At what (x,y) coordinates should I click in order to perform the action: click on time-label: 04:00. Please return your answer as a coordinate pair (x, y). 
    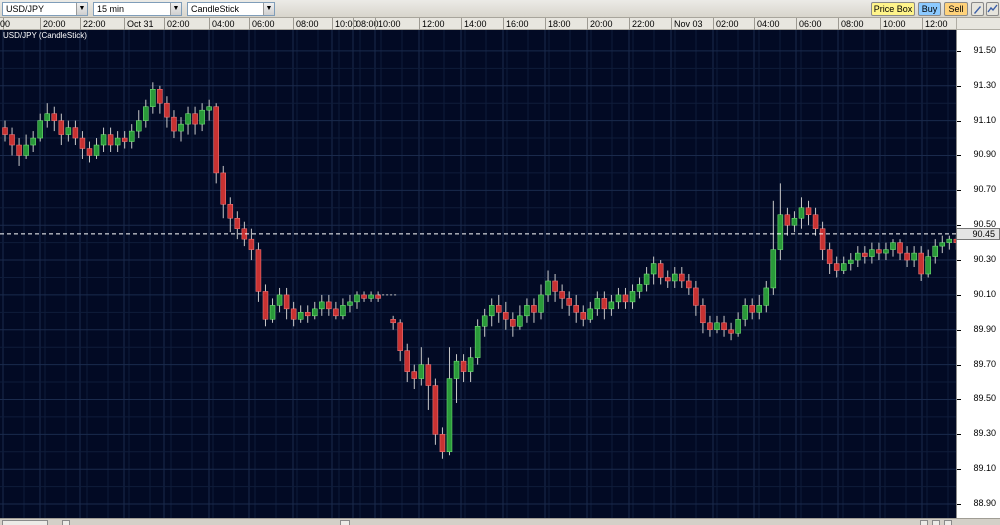
    Looking at the image, I should click on (768, 24).